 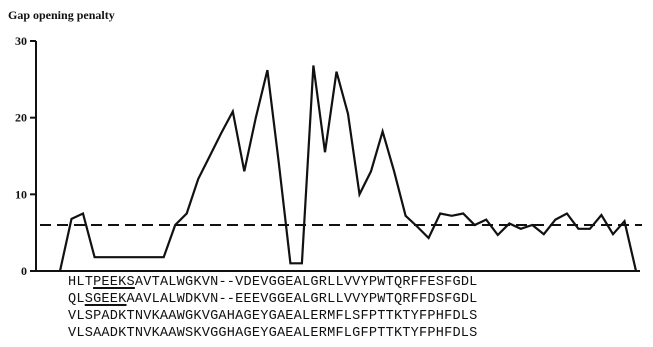 What do you see at coordinates (21, 41) in the screenshot?
I see `y-tick-label: 30` at bounding box center [21, 41].